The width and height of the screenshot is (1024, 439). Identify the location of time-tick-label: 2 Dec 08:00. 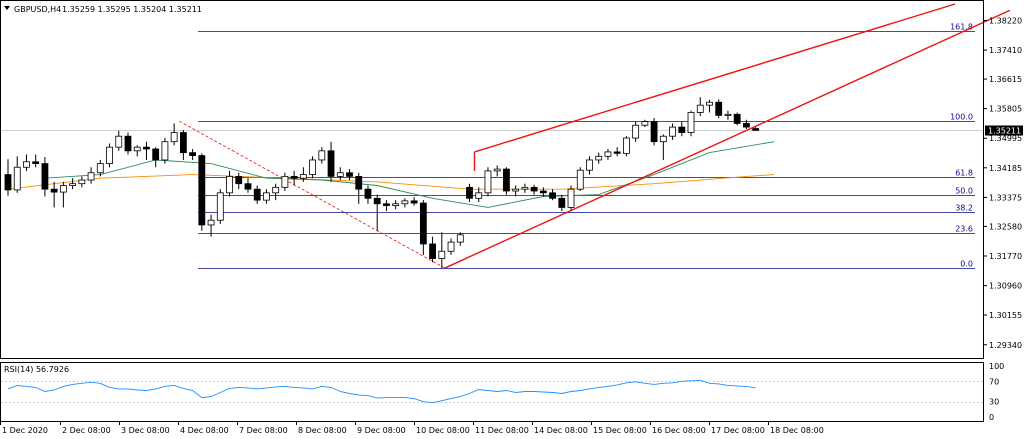
(86, 430).